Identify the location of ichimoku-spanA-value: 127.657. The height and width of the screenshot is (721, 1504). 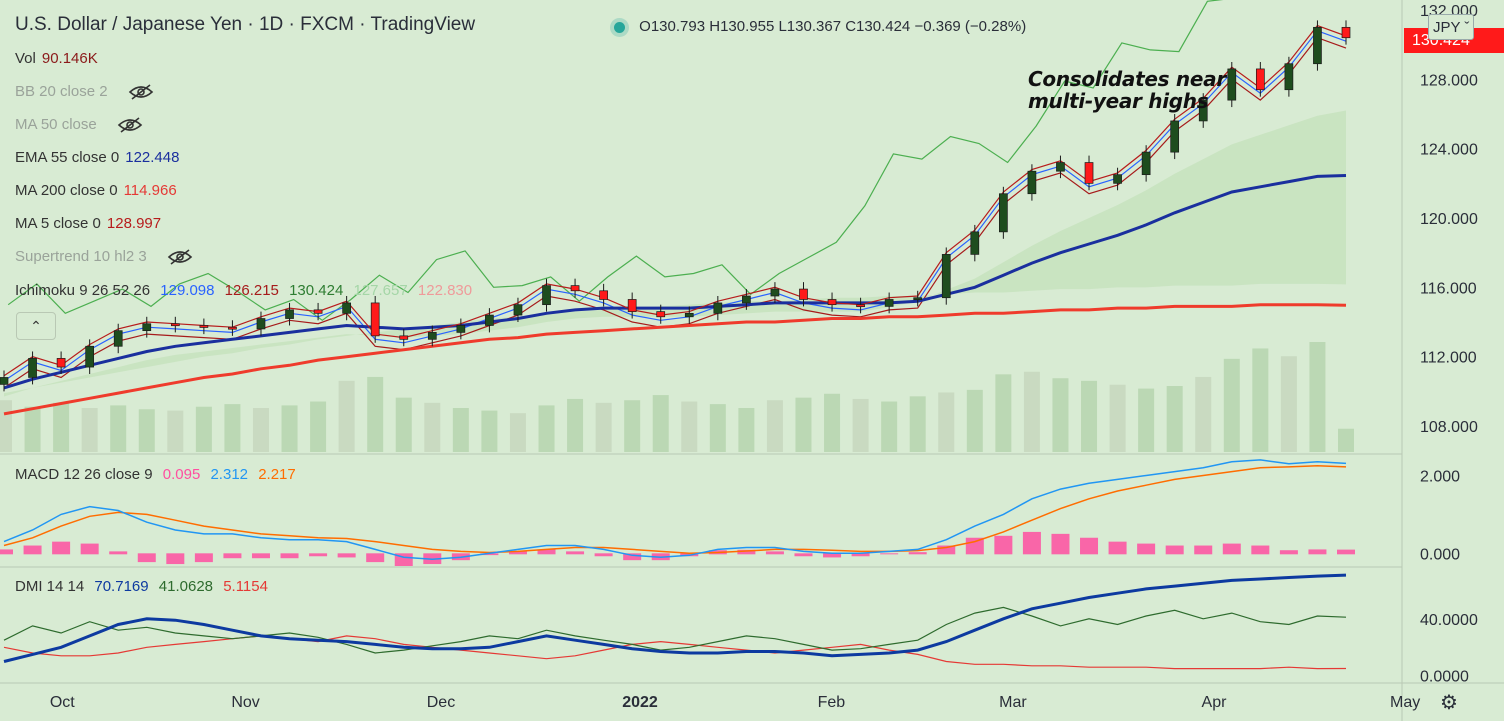
(380, 290).